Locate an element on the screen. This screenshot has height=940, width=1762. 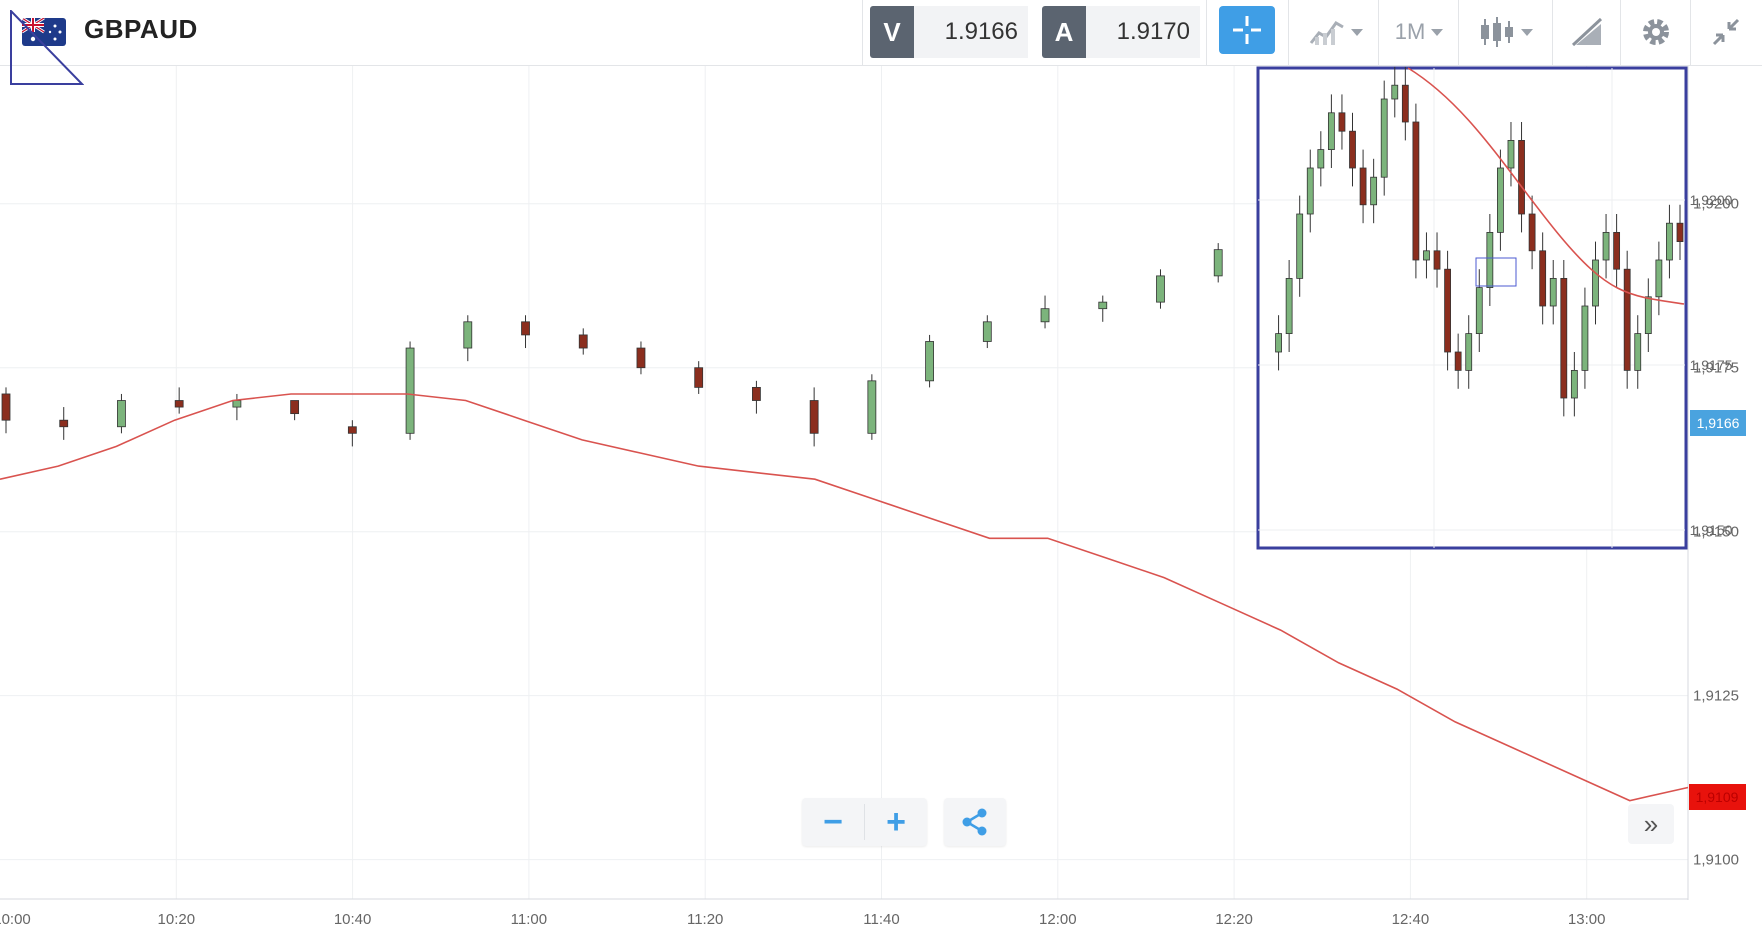
y-tick-label: 1,9150 is located at coordinates (1716, 532).